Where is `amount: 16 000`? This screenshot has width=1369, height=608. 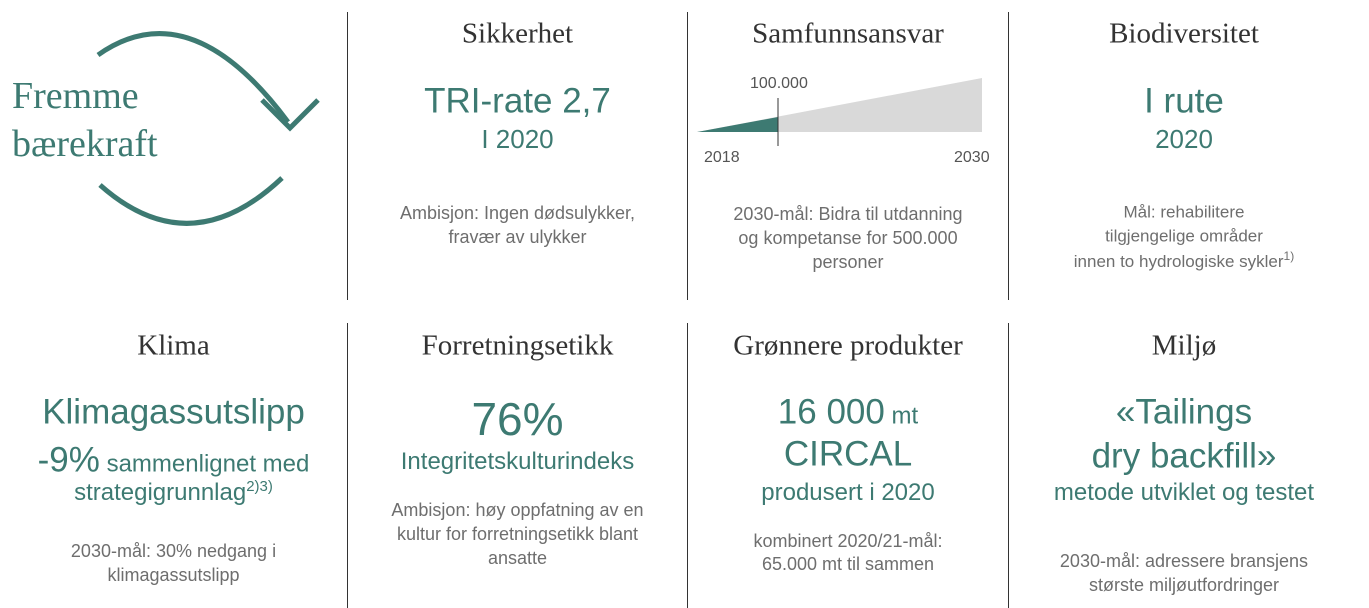 amount: 16 000 is located at coordinates (831, 412).